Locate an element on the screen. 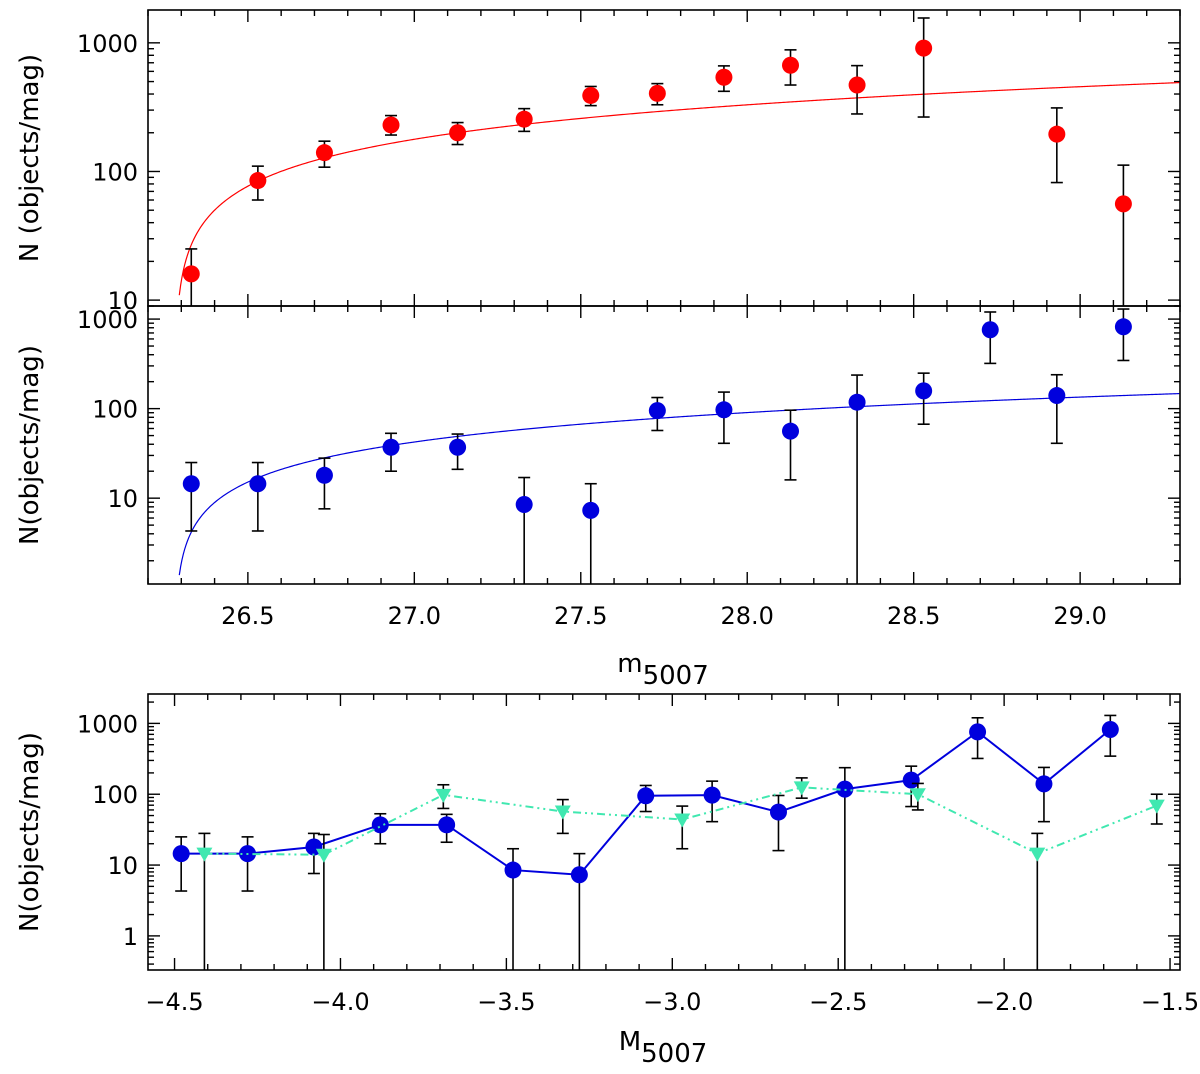 The width and height of the screenshot is (1200, 1074). bottom-ylabel: N(objects/mag) is located at coordinates (30, 832).